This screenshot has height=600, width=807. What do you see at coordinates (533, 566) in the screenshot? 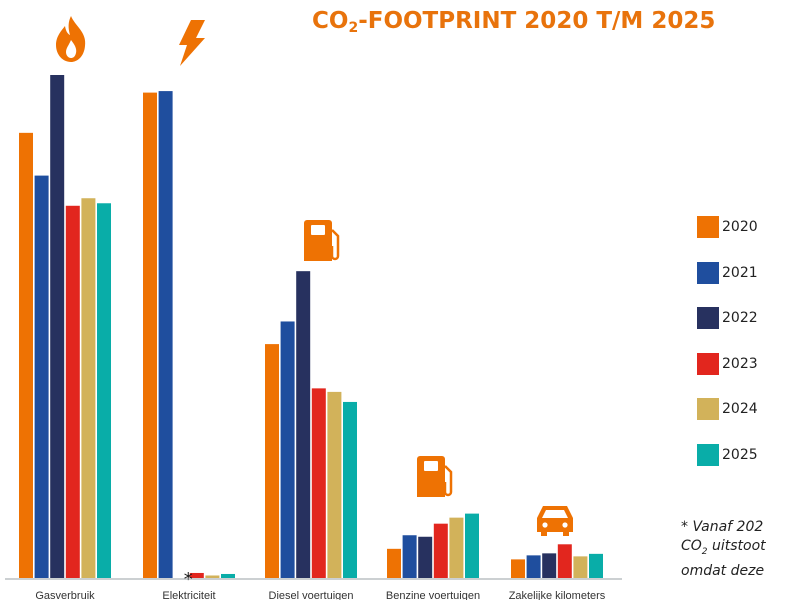
I see `bar-zakelijke-kilometers-2021` at bounding box center [533, 566].